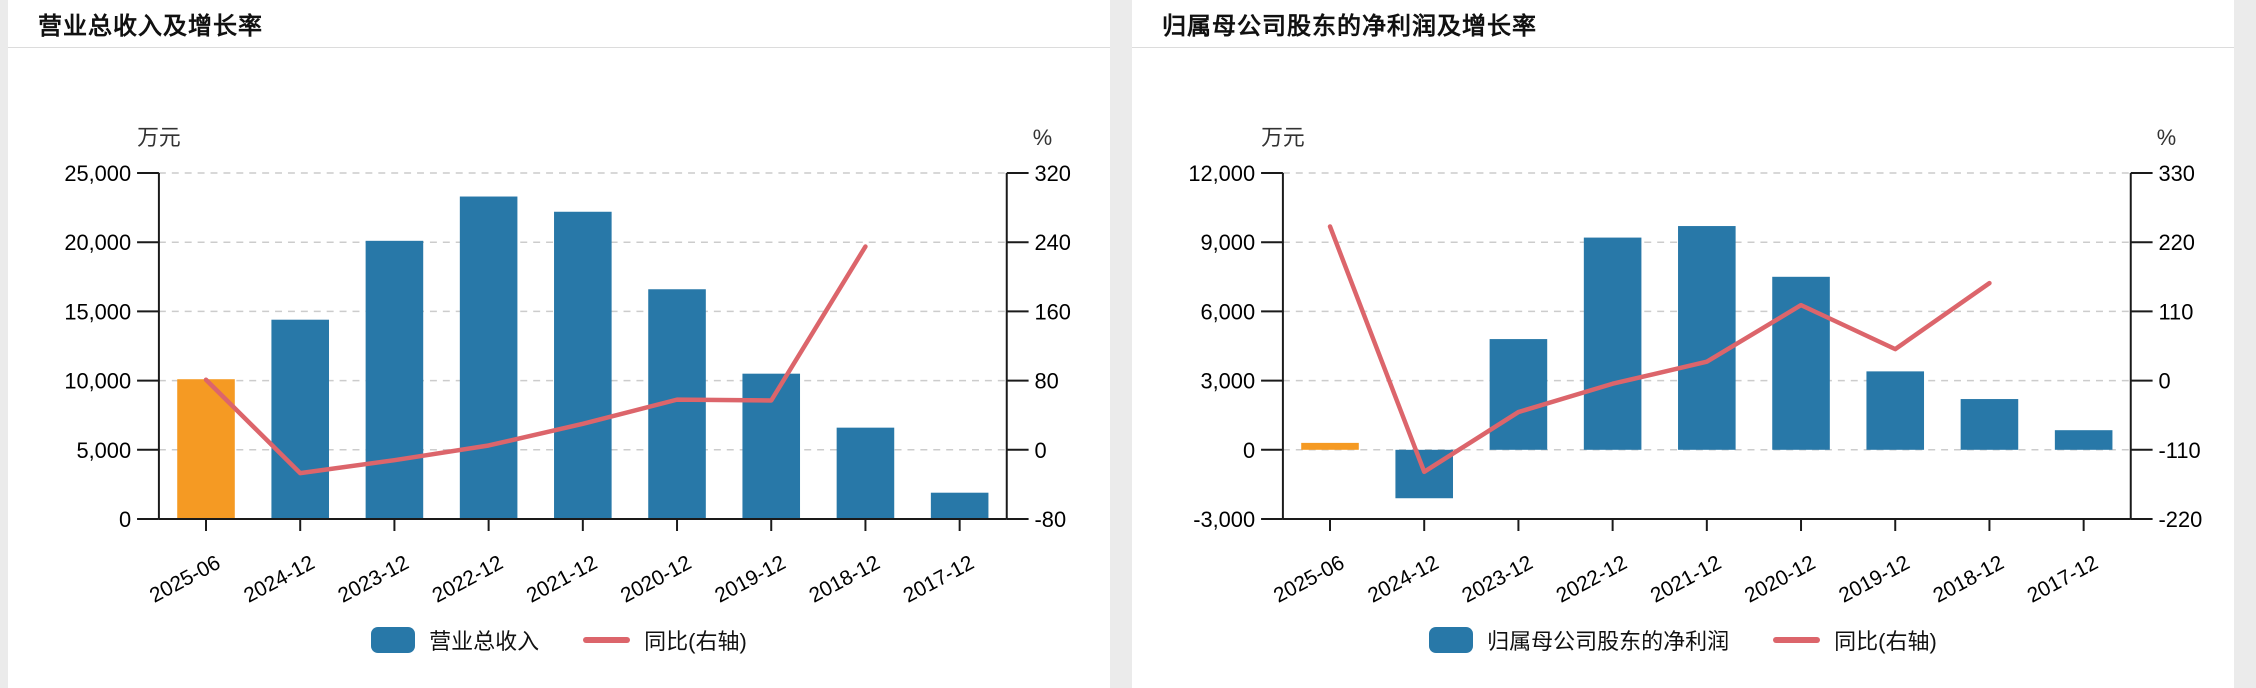  I want to click on left-axis-tick-label: 6,000, so click(1227, 311).